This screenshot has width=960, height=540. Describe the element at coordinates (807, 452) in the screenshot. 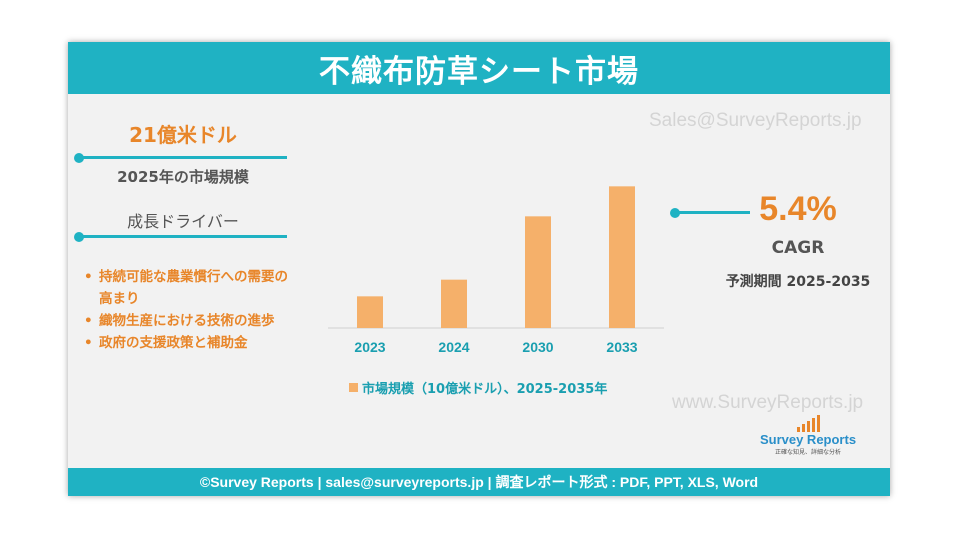

I see `logo-tagline: 正確な知見、詳細な分析` at that location.